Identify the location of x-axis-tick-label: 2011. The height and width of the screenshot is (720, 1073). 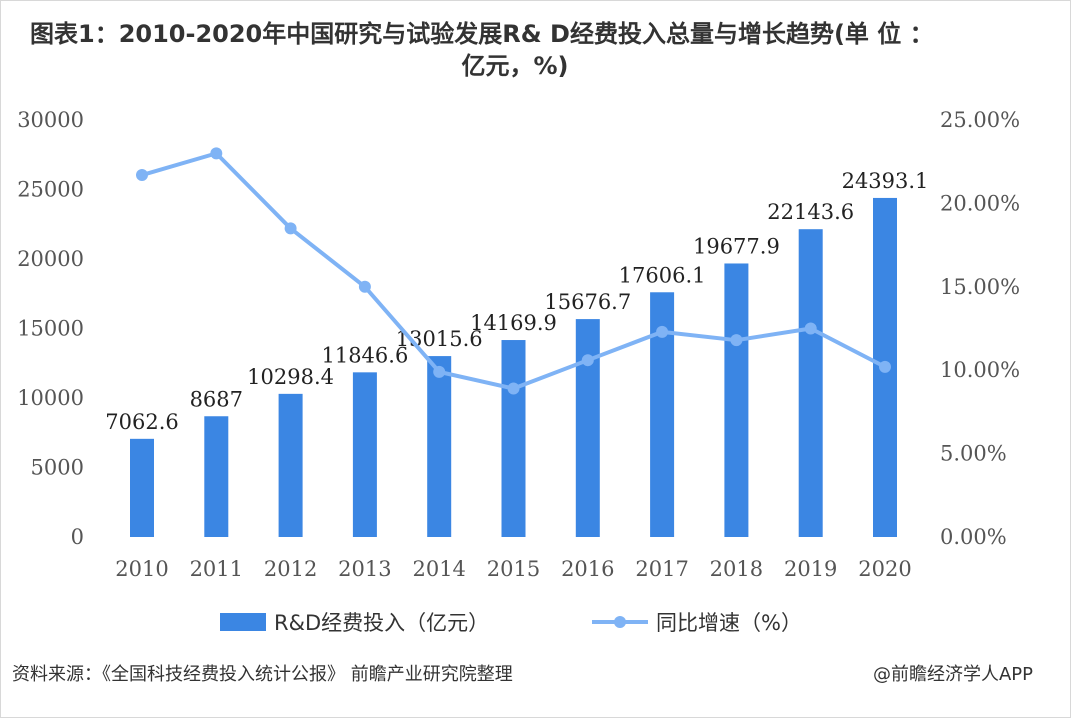
(216, 569).